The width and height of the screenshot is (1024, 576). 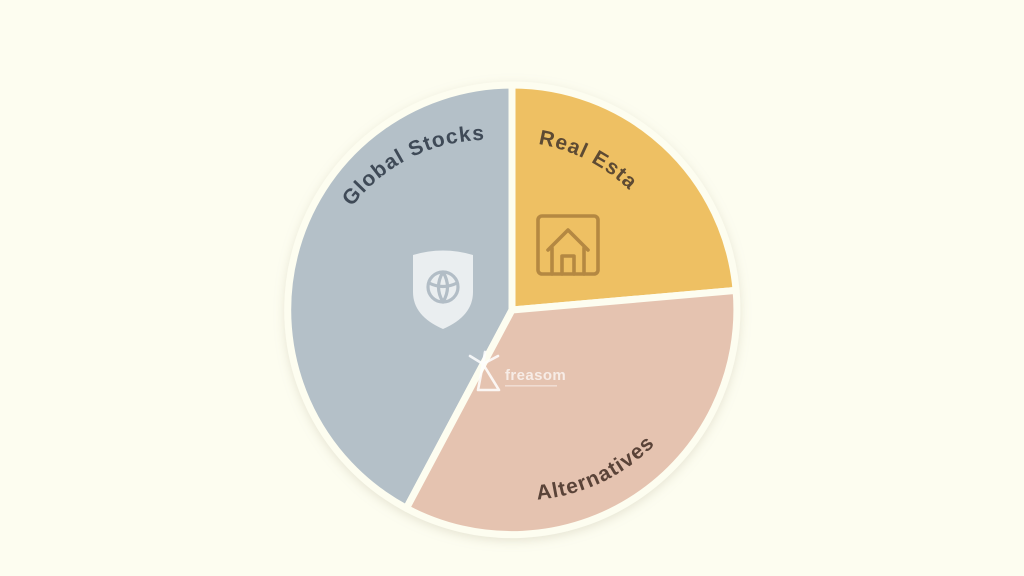 What do you see at coordinates (531, 386) in the screenshot?
I see `watermark-underline` at bounding box center [531, 386].